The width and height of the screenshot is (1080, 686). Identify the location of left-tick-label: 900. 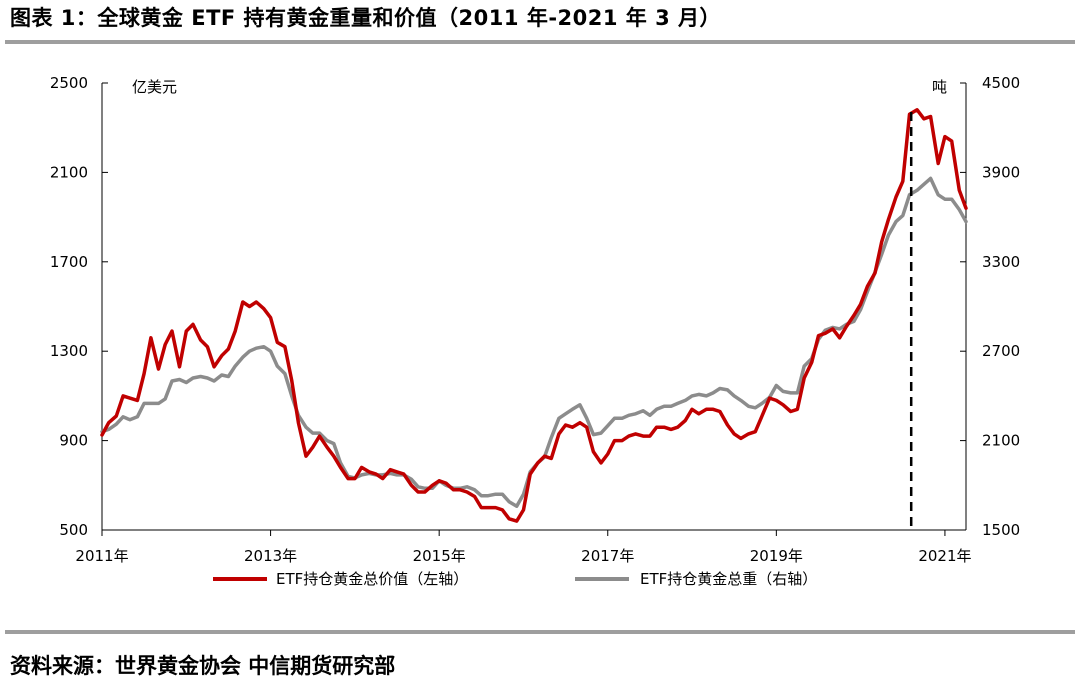
(73, 441).